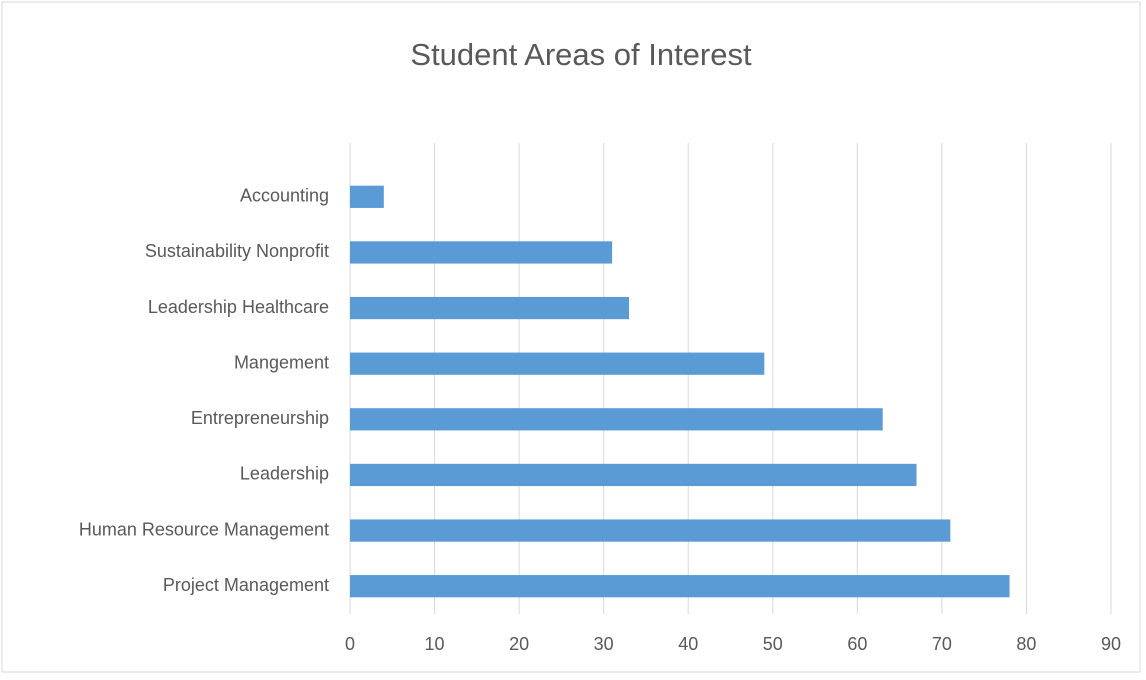  What do you see at coordinates (284, 196) in the screenshot?
I see `y-tick-label: Accounting` at bounding box center [284, 196].